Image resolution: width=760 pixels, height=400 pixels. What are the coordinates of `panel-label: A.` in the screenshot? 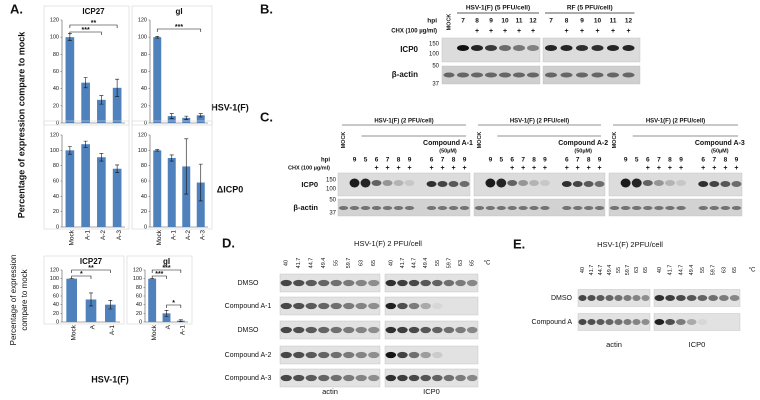 It's located at (16, 8).